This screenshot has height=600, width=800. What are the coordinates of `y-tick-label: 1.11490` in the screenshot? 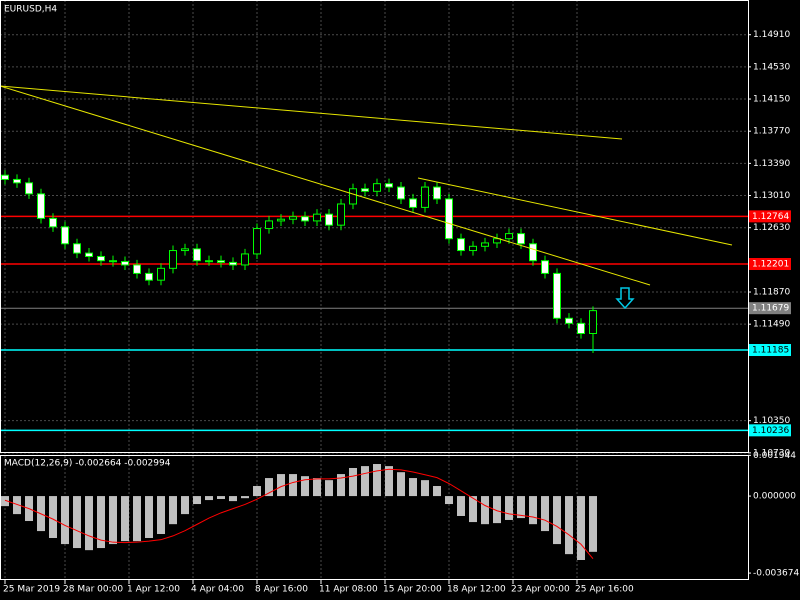 It's located at (771, 325).